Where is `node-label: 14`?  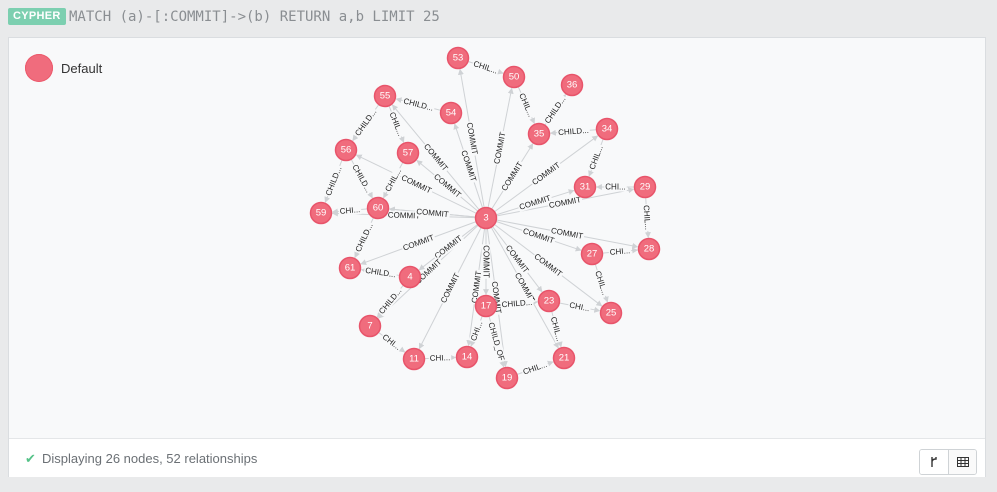
node-label: 14 is located at coordinates (467, 357).